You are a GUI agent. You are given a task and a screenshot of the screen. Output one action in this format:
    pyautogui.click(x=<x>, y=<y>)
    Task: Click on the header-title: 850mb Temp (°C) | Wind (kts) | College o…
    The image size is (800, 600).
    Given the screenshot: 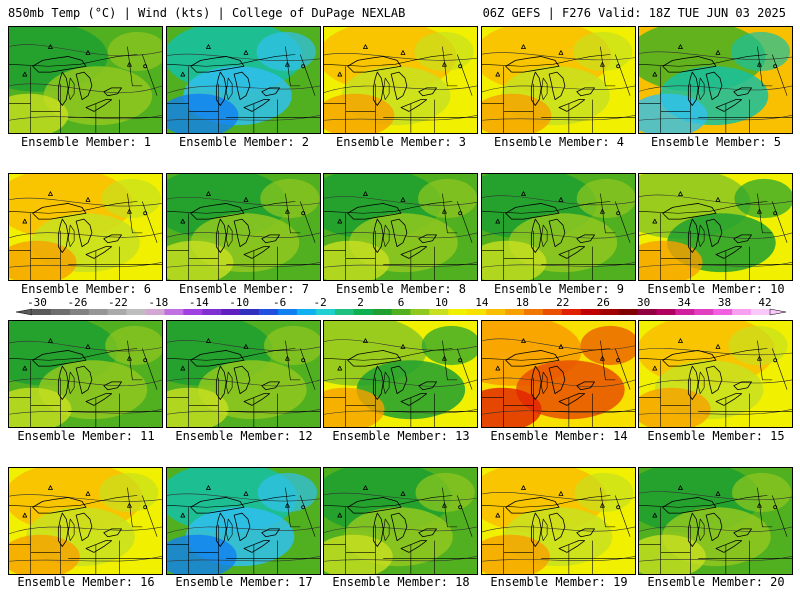 What is the action you would take?
    pyautogui.click(x=207, y=13)
    